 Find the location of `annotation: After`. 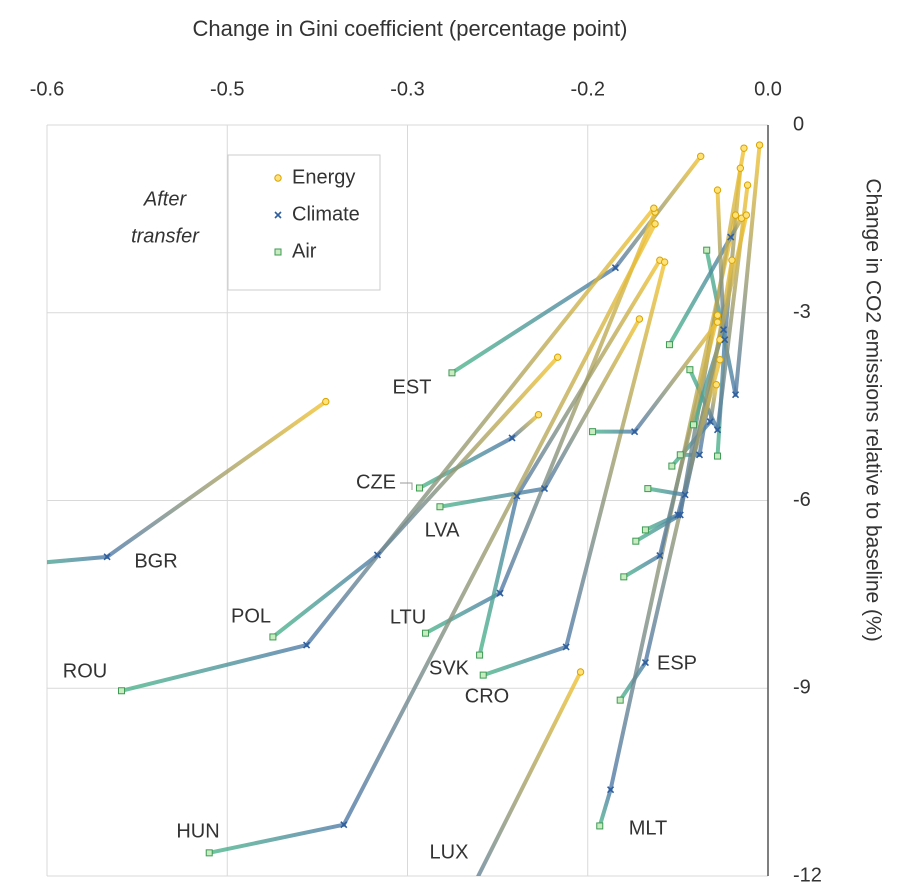

annotation: After is located at coordinates (165, 199).